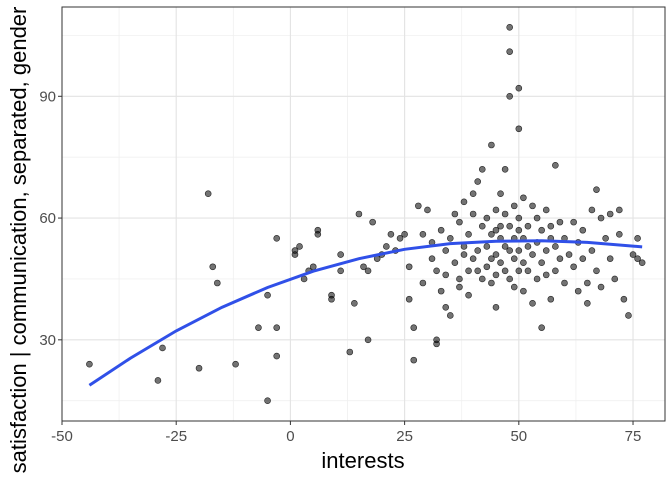 This screenshot has height=480, width=672. What do you see at coordinates (50, 218) in the screenshot?
I see `y-axis-ticks: 30 60 90` at bounding box center [50, 218].